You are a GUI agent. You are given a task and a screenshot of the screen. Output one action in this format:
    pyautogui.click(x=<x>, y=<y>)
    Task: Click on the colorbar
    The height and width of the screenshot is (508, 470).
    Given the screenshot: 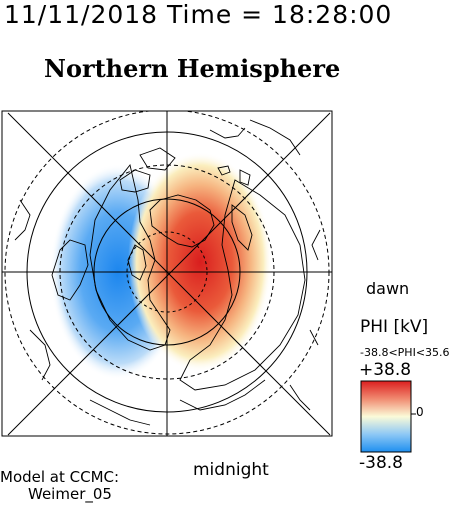 What is the action you would take?
    pyautogui.click(x=386, y=416)
    